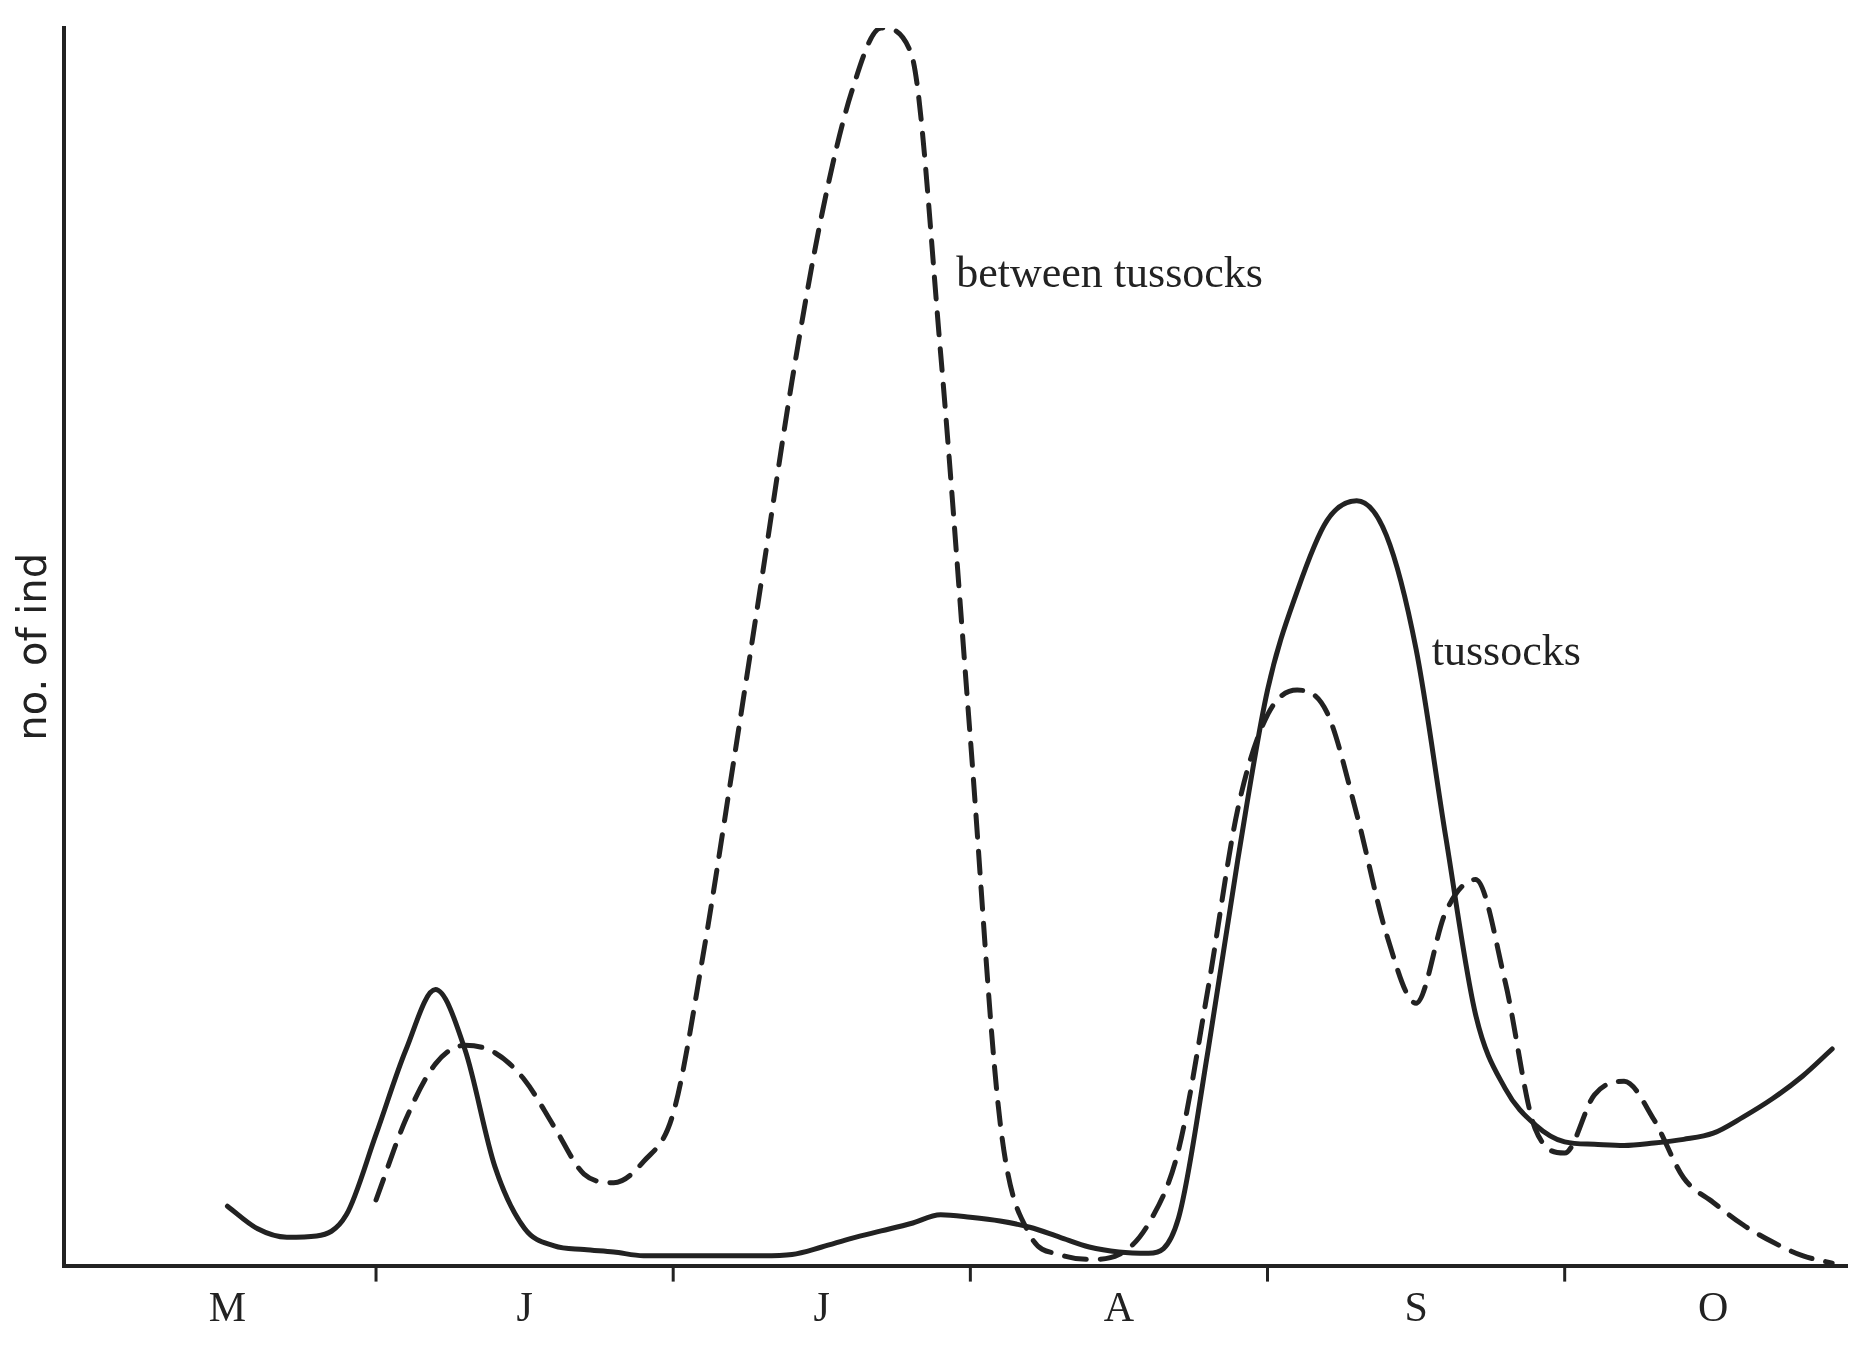 The width and height of the screenshot is (1865, 1355). What do you see at coordinates (1506, 651) in the screenshot?
I see `series-label: tussocks` at bounding box center [1506, 651].